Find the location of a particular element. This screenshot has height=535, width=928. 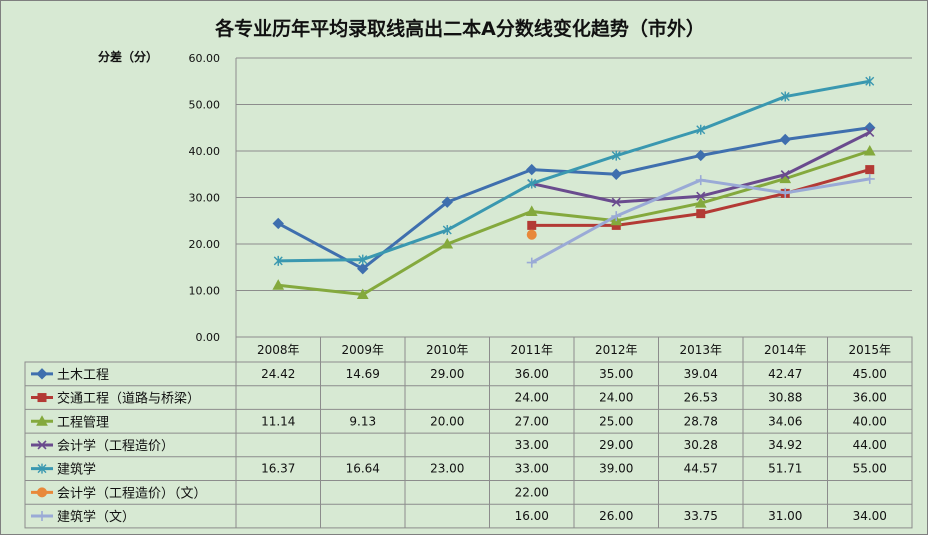

category-label: 2008年 is located at coordinates (278, 350).